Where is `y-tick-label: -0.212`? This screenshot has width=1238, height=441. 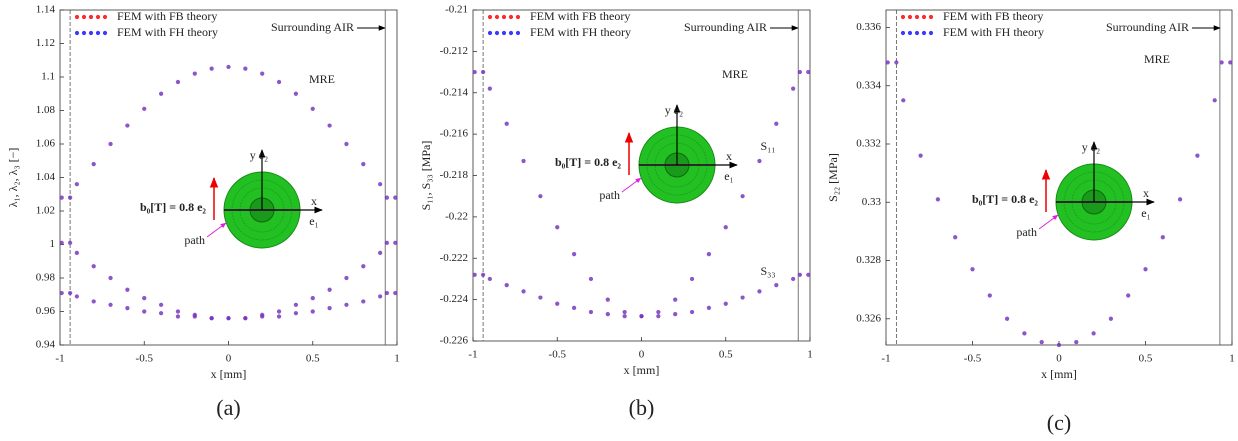
y-tick-label: -0.212 is located at coordinates (454, 51).